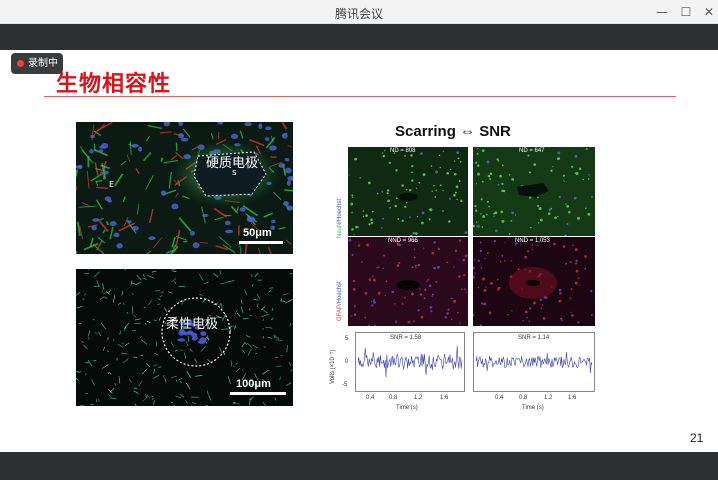 Image resolution: width=718 pixels, height=480 pixels. I want to click on ytick-5: 5, so click(347, 339).